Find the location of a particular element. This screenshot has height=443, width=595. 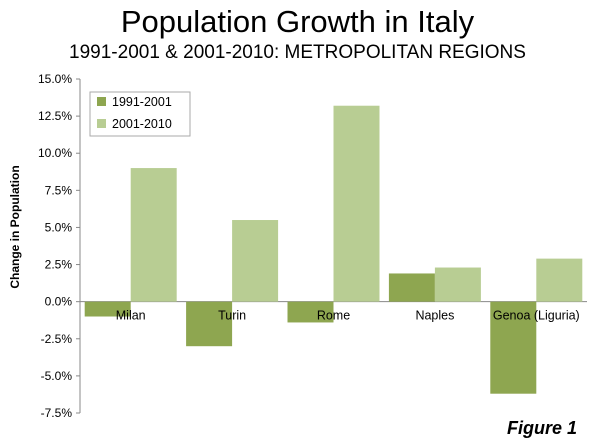

y-tick-label: -7.5% is located at coordinates (57, 413).